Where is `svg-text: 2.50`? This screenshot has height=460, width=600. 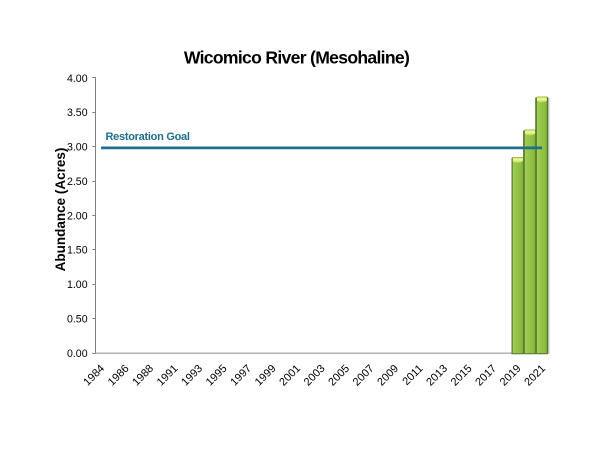
svg-text: 2.50 is located at coordinates (77, 182).